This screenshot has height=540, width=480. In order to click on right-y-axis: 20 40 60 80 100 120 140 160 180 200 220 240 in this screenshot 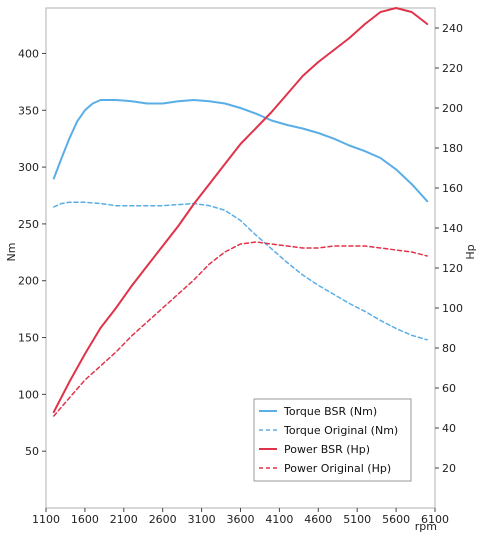, I will do `click(449, 248)`.